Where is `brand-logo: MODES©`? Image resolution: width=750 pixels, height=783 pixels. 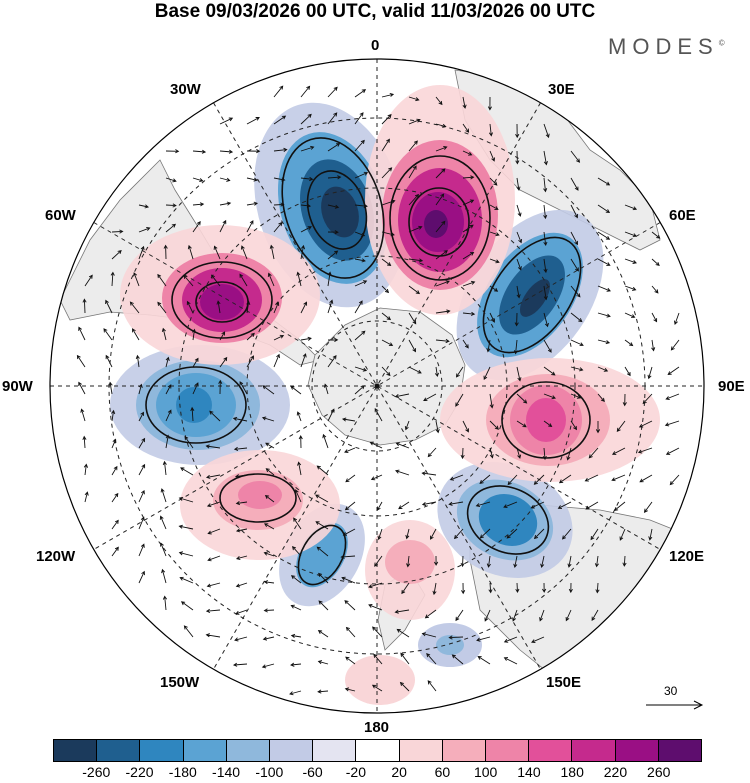 brand-logo: MODES© is located at coordinates (666, 47).